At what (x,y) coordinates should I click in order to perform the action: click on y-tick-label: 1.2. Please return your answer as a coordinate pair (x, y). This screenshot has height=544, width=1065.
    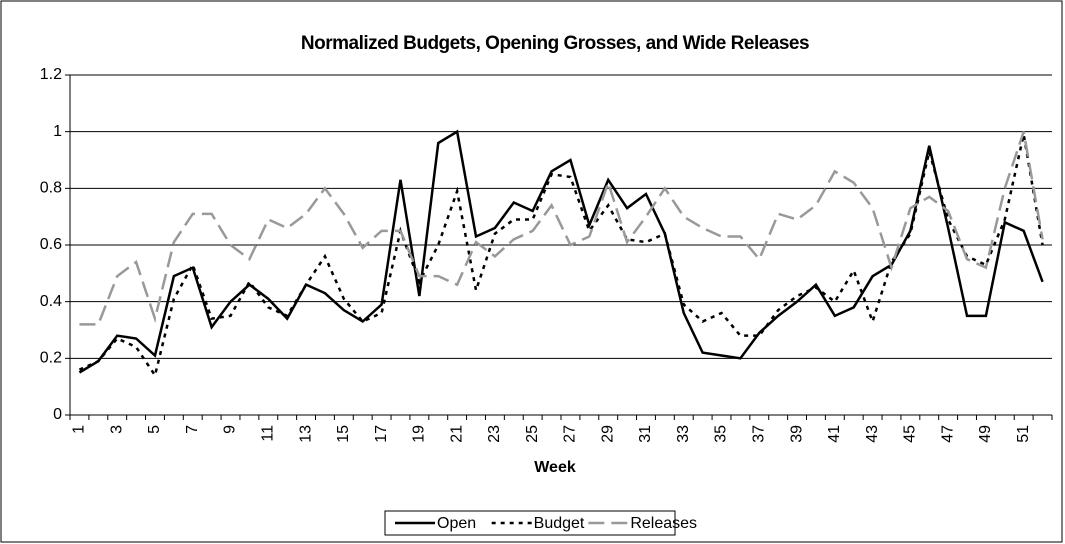
    Looking at the image, I should click on (51, 74).